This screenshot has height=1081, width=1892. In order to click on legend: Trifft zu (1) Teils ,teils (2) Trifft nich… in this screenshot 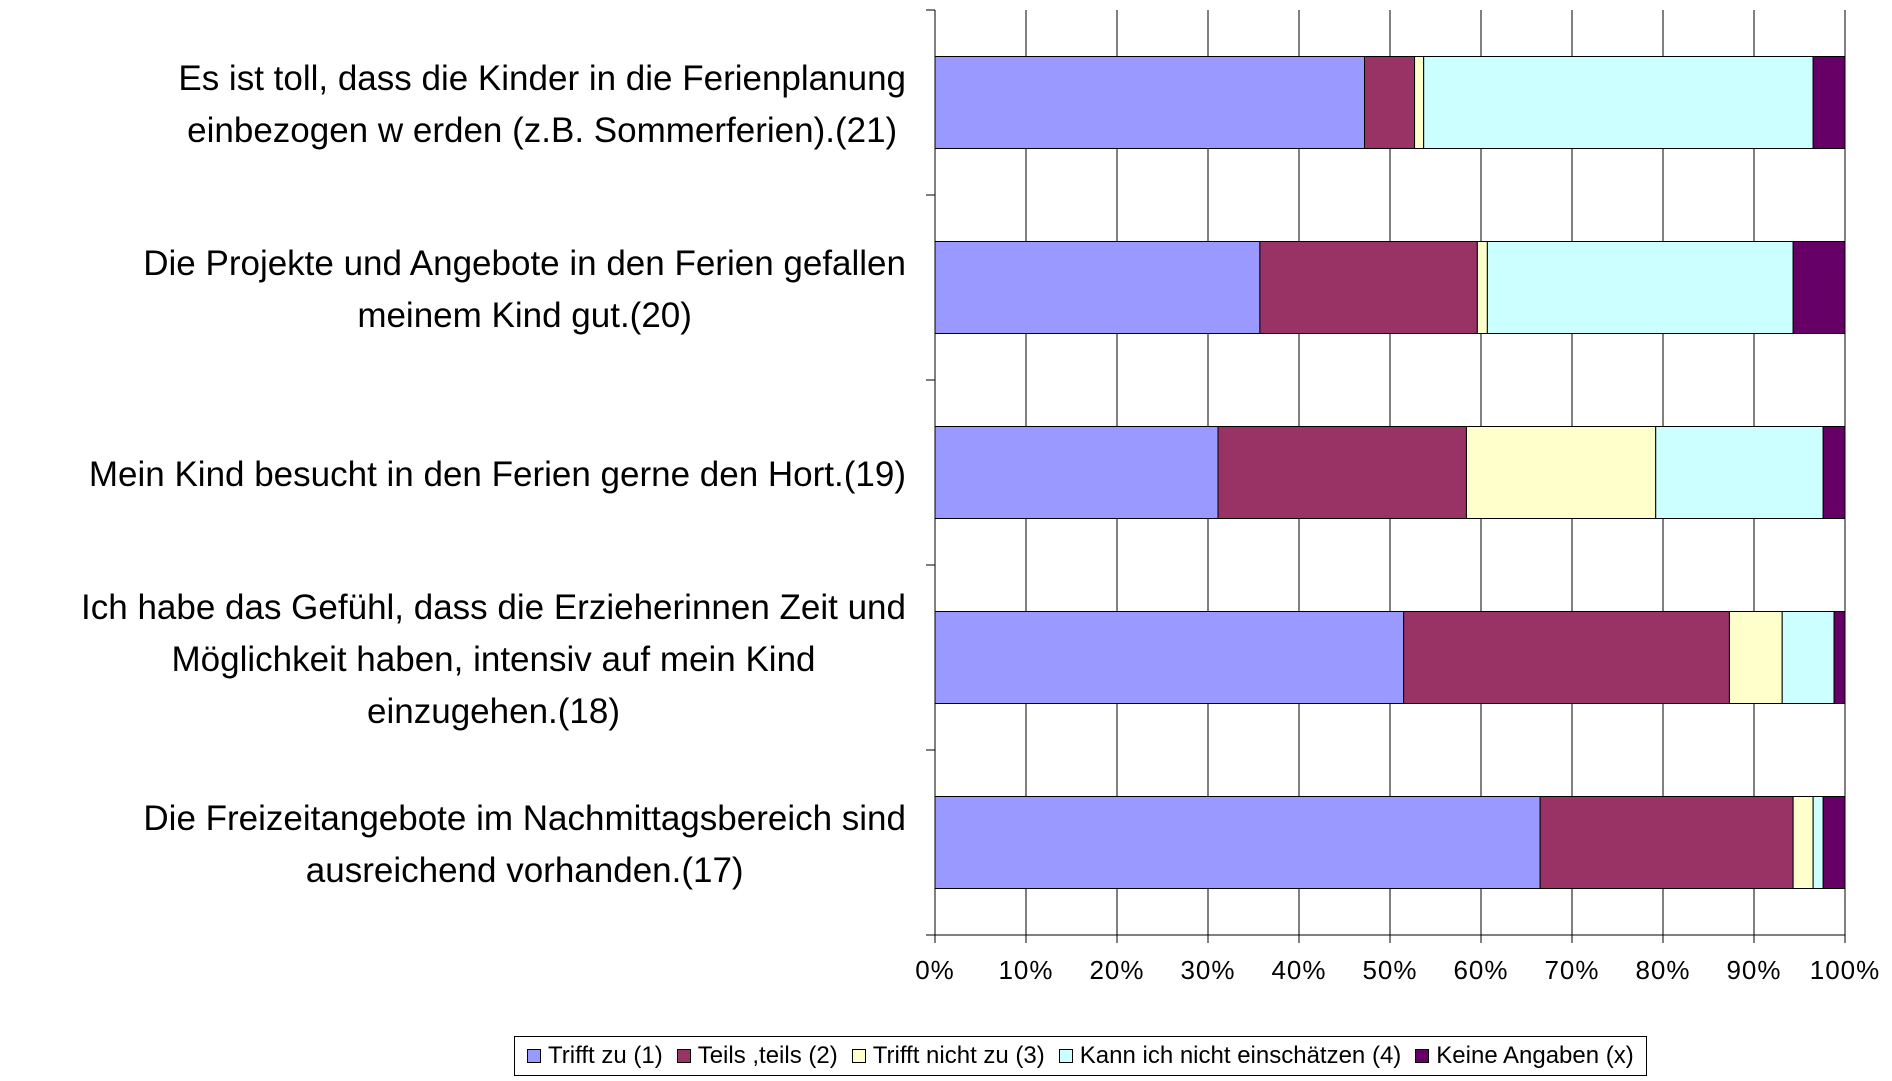, I will do `click(1080, 1056)`.